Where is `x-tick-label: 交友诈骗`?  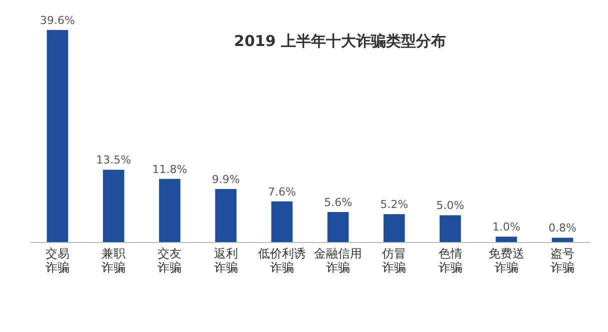 x-tick-label: 交友诈骗 is located at coordinates (170, 260).